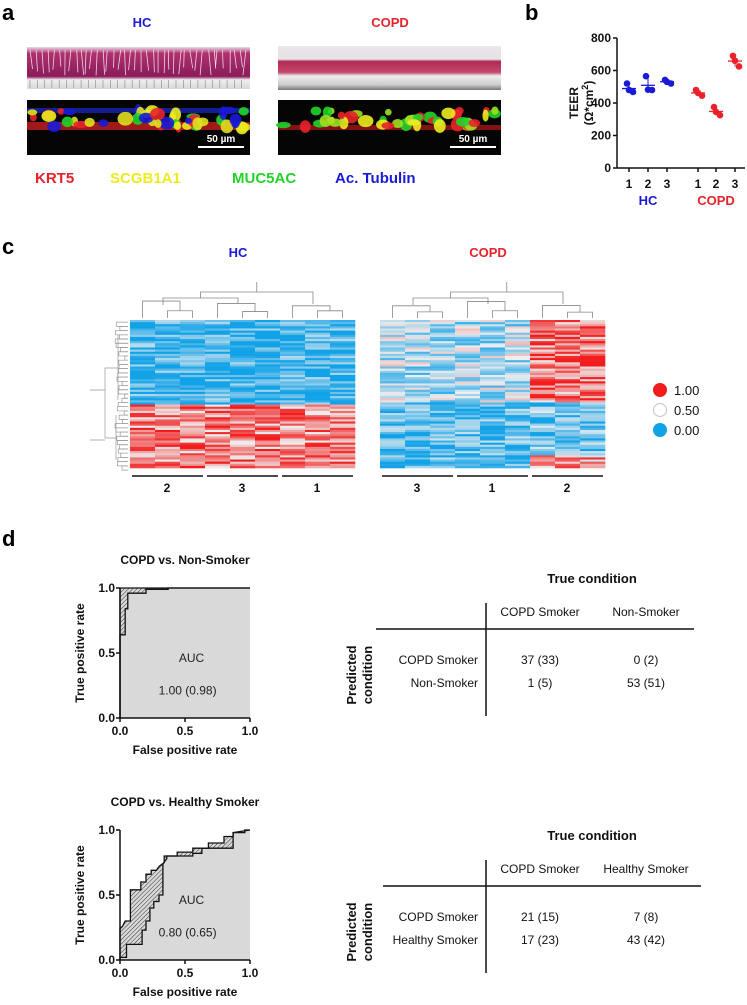  I want to click on x-tick-label: 0.5, so click(185, 973).